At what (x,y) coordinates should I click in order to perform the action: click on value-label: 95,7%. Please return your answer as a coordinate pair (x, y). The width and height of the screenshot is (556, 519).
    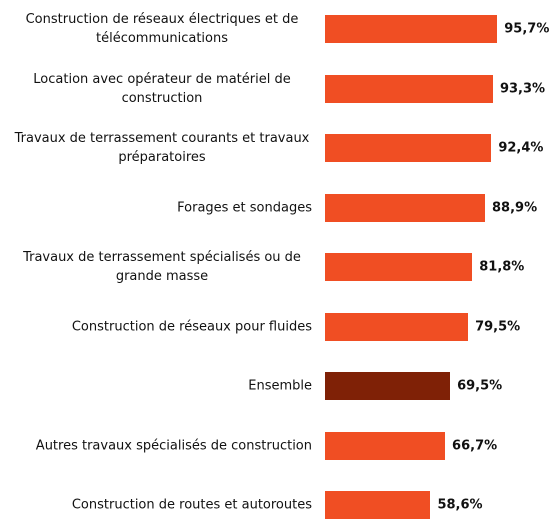
    Looking at the image, I should click on (527, 29).